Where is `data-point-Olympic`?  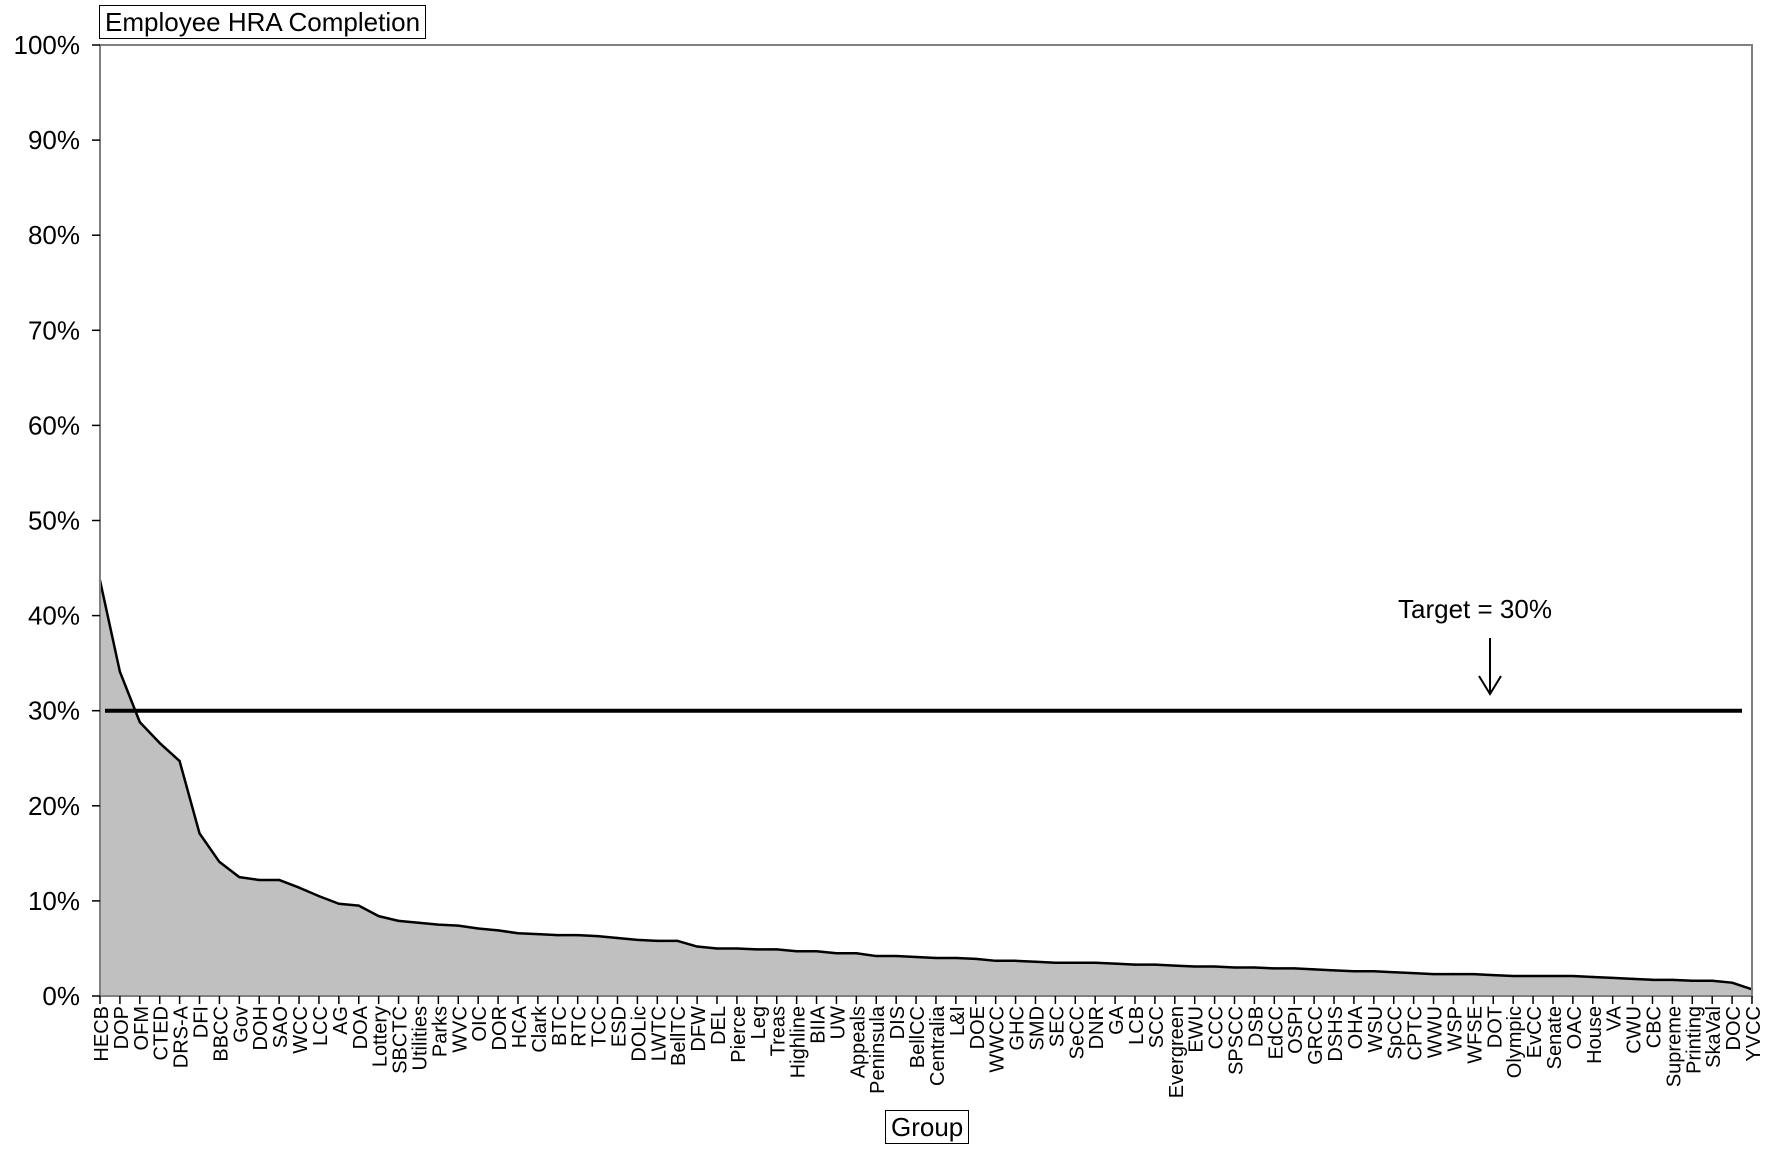 data-point-Olympic is located at coordinates (1513, 976).